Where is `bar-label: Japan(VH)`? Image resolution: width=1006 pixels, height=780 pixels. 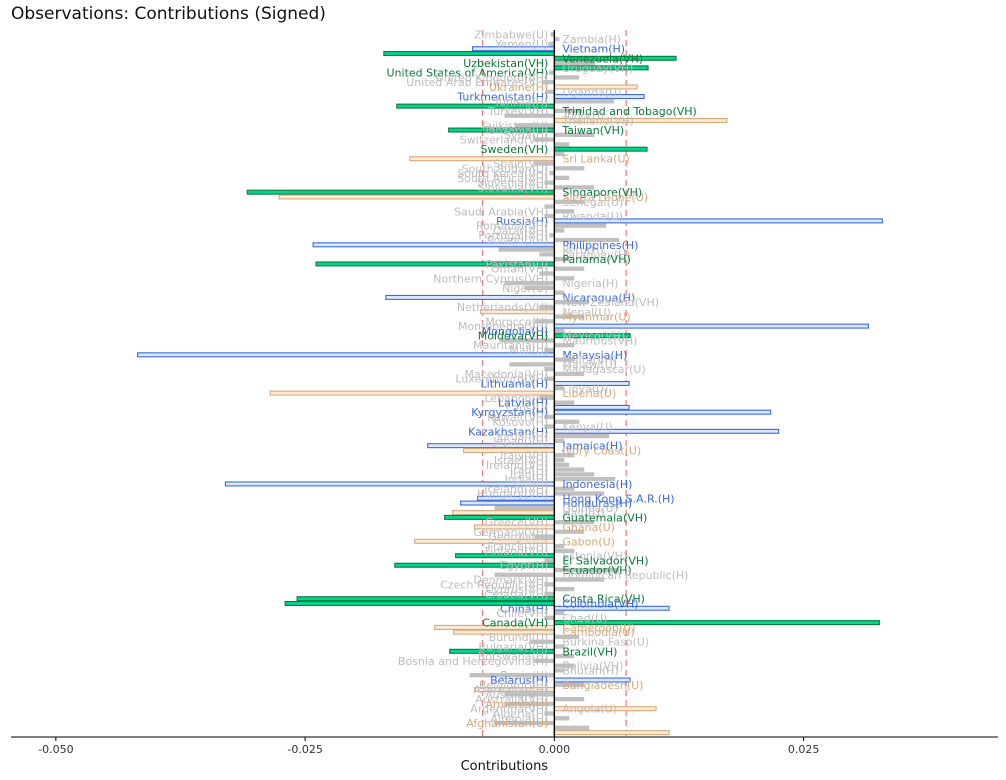
bar-label: Japan(VH) is located at coordinates (520, 441).